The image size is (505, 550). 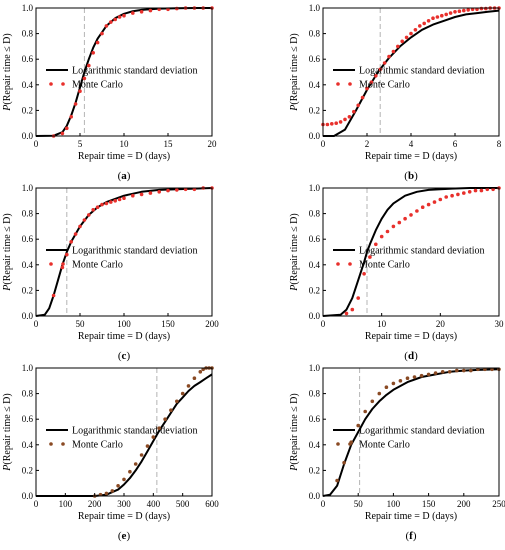 I want to click on x-tick-label: 500, so click(x=183, y=504).